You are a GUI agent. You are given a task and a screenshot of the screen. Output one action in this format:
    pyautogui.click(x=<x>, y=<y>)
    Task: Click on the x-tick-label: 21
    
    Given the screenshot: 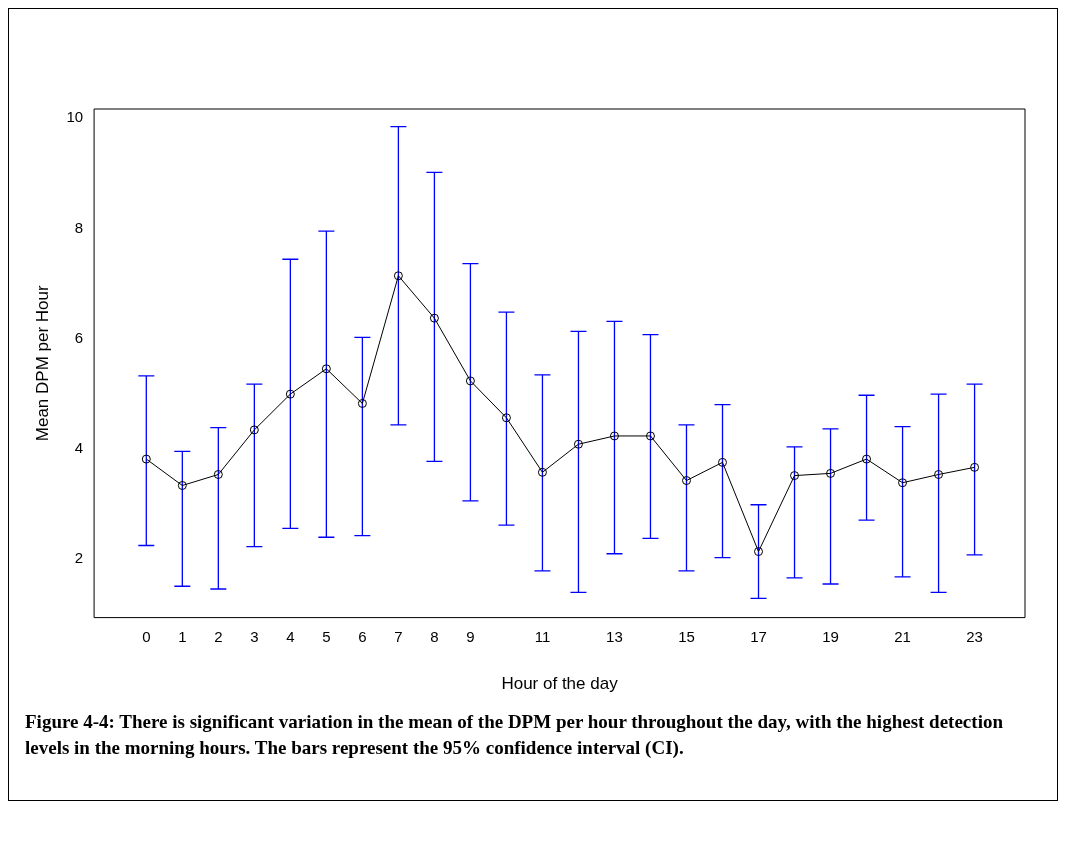 What is the action you would take?
    pyautogui.click(x=902, y=636)
    